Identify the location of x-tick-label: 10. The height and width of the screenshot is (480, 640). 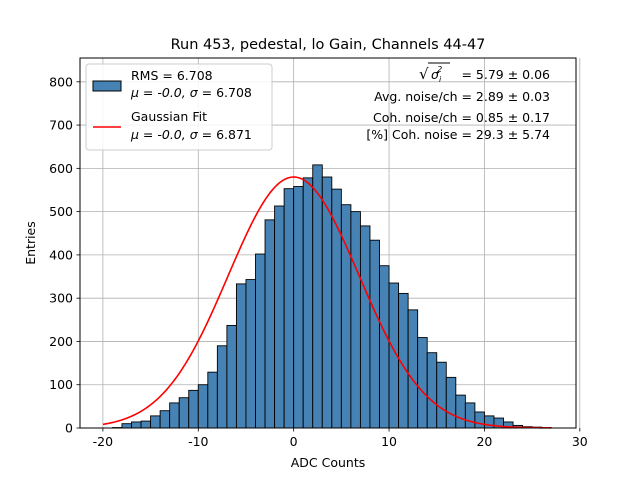
(389, 441).